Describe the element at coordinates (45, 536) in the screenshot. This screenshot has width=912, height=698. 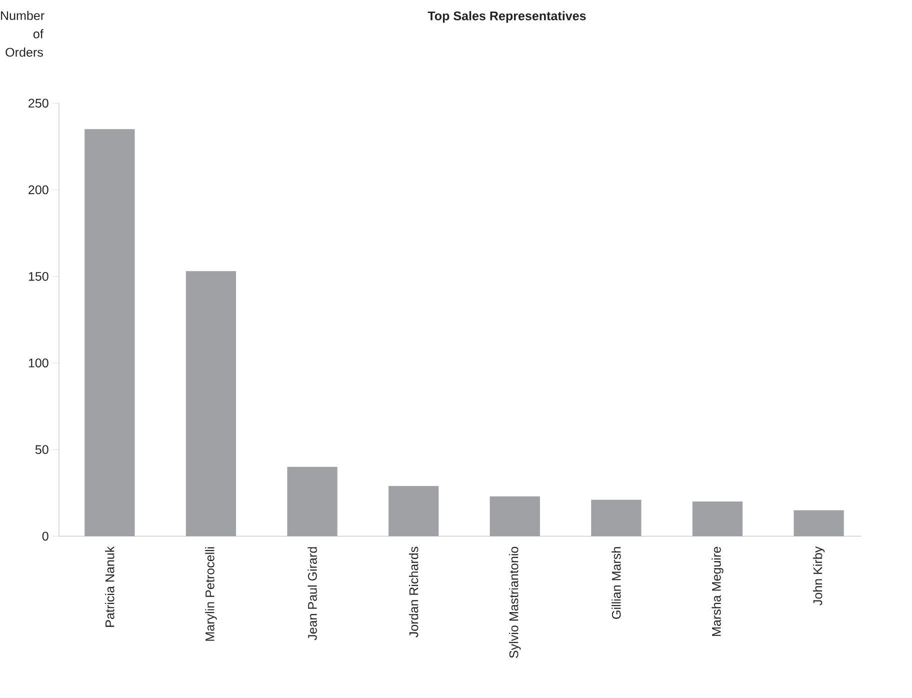
I see `y-tick-label: 0` at that location.